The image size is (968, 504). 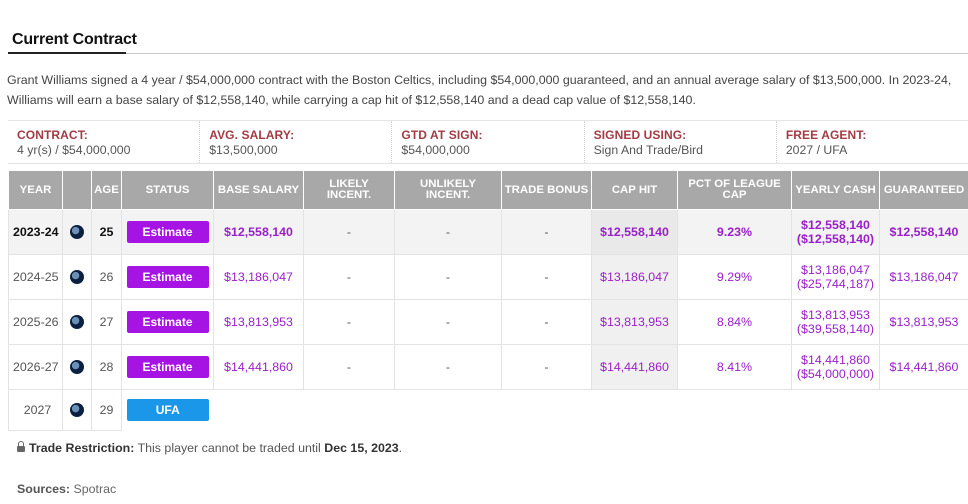 What do you see at coordinates (106, 410) in the screenshot?
I see `cell-age: 29` at bounding box center [106, 410].